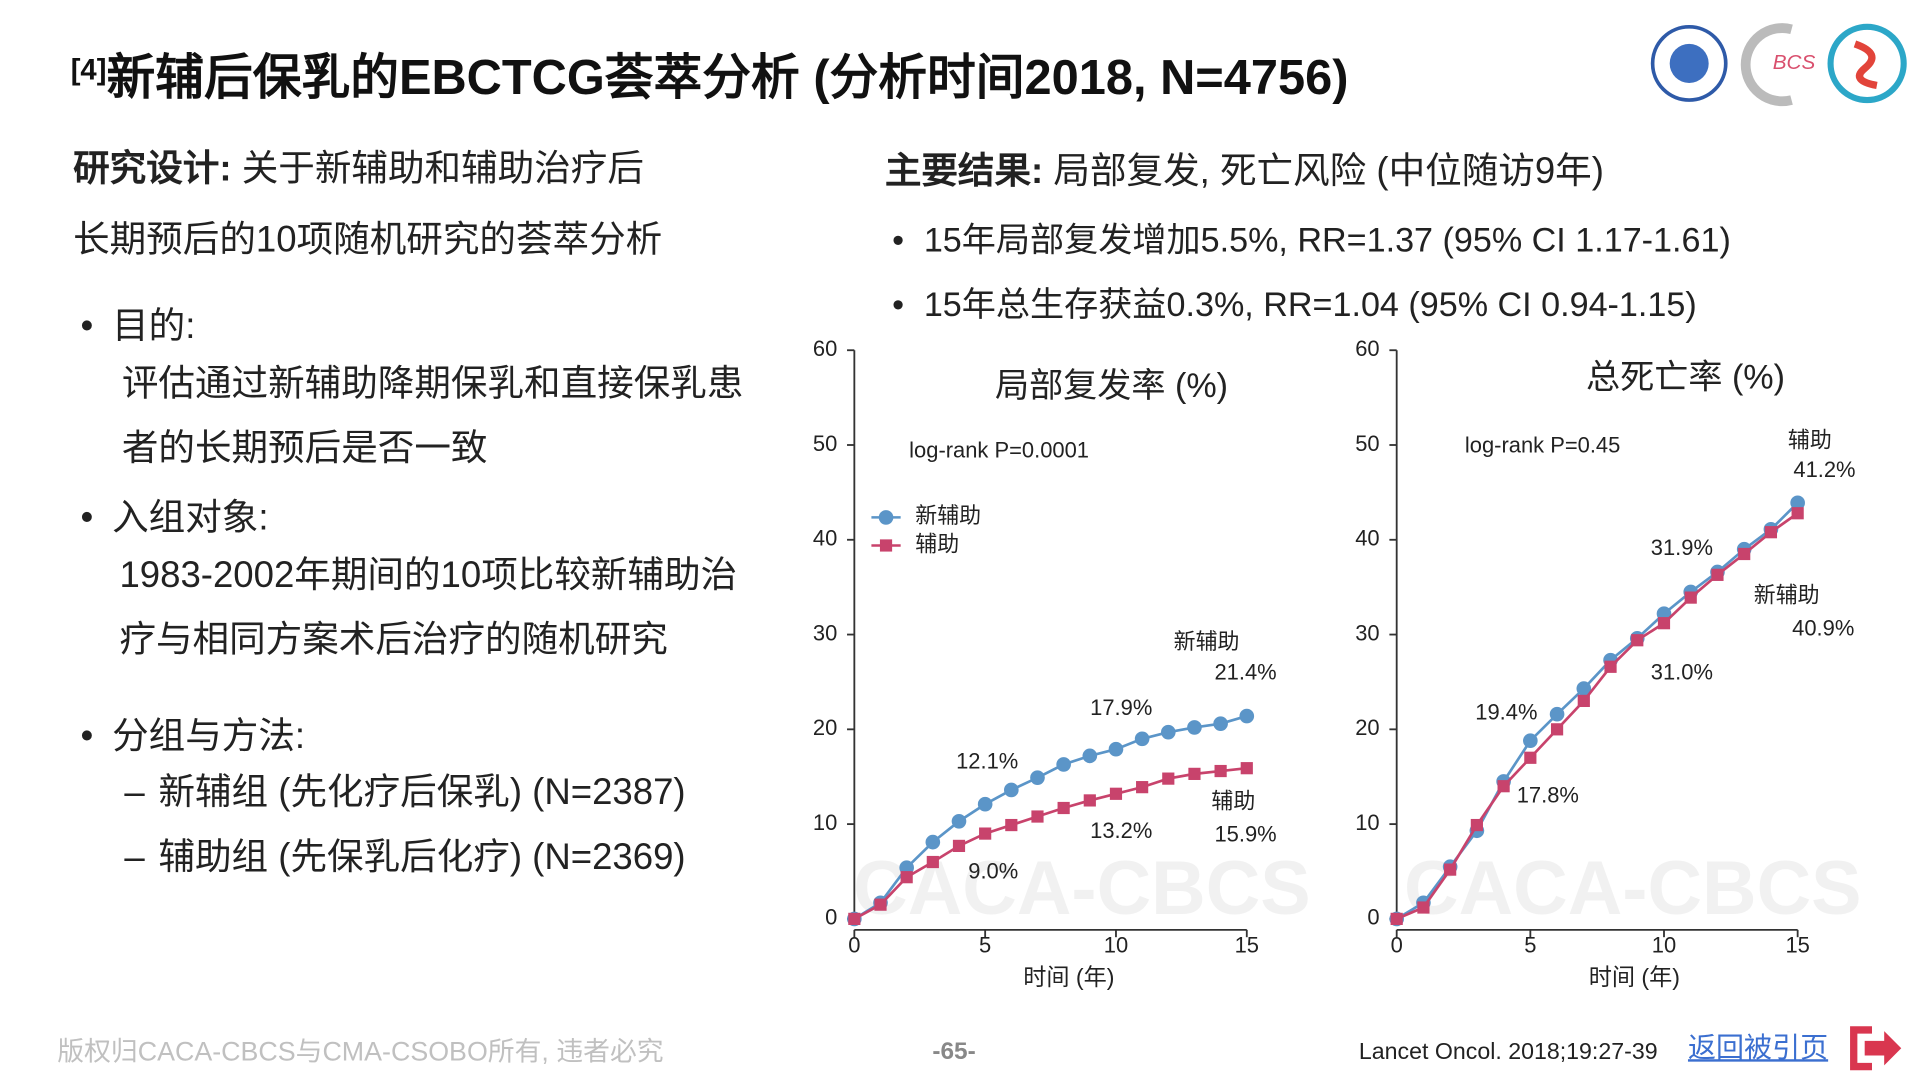 The height and width of the screenshot is (1080, 1911). What do you see at coordinates (368, 239) in the screenshot?
I see `design-line: 长期预后的10项随机研究的荟萃分析` at bounding box center [368, 239].